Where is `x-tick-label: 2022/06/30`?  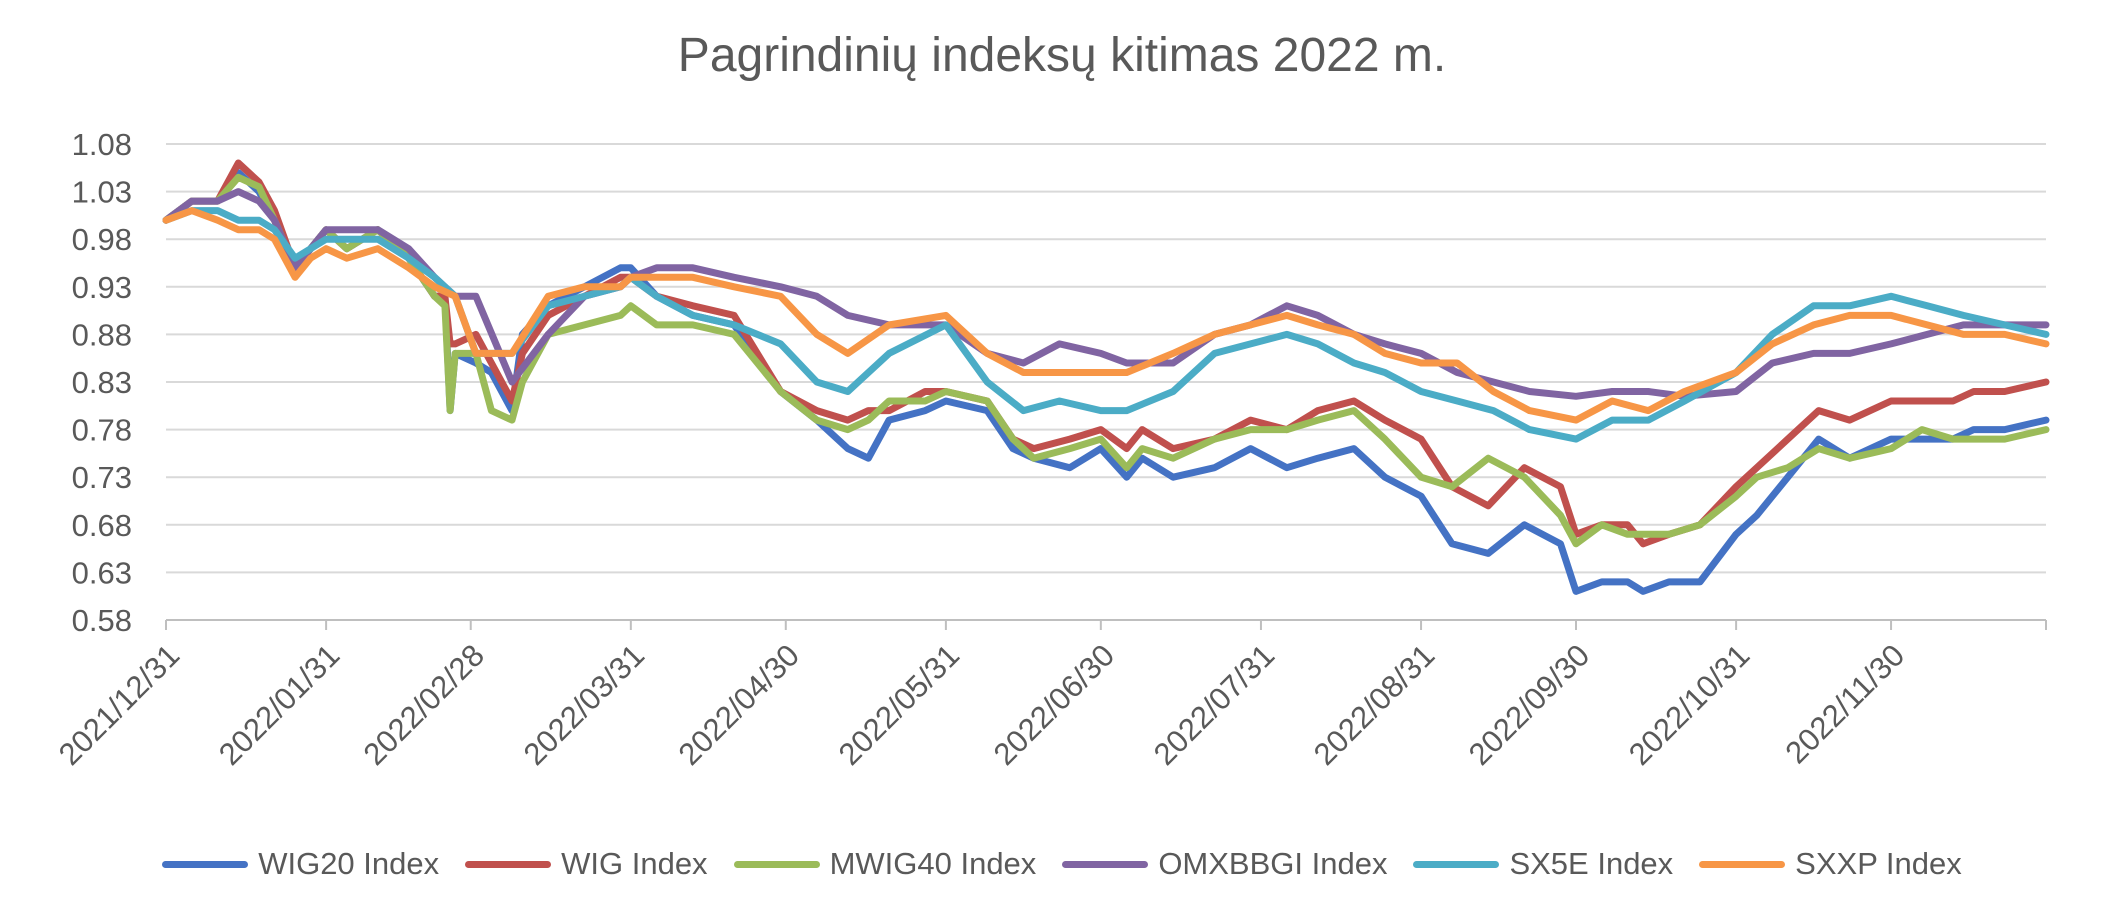 x-tick-label: 2022/06/30 is located at coordinates (1054, 705).